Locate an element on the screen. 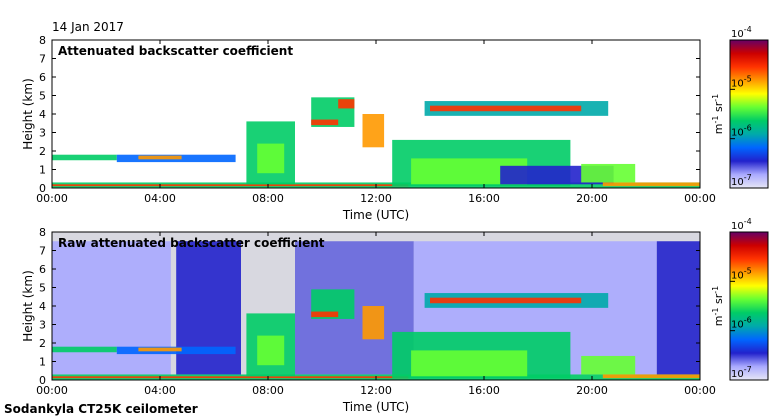 The height and width of the screenshot is (420, 780). date-label: 14 Jan 2017 is located at coordinates (88, 27).